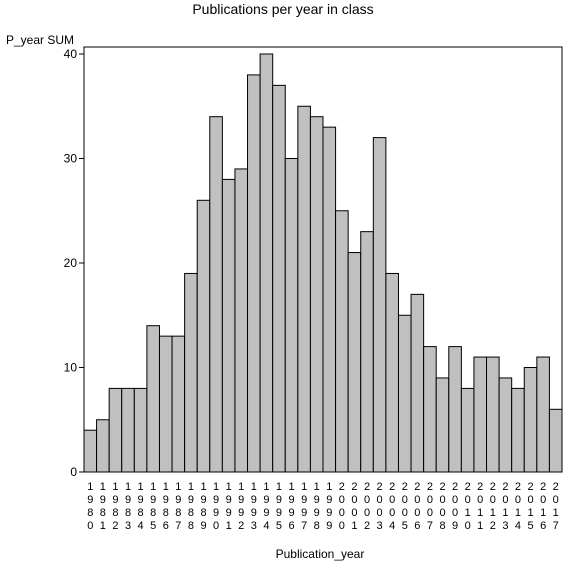 This screenshot has width=567, height=567. Describe the element at coordinates (90, 451) in the screenshot. I see `bar-1980` at that location.